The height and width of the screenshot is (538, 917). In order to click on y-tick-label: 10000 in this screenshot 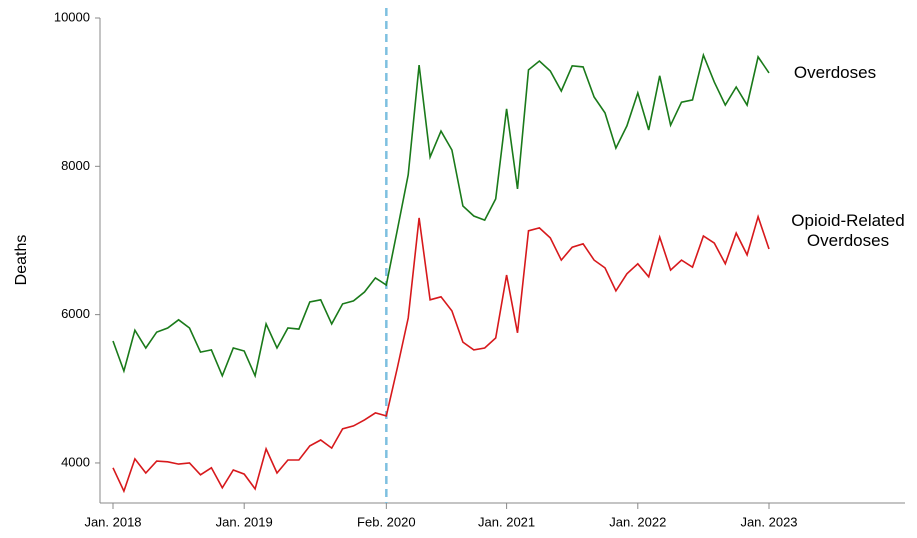, I will do `click(72, 16)`.